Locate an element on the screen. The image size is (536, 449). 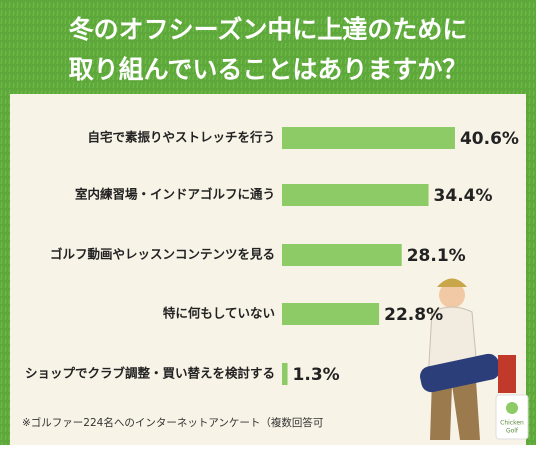
value-label: 34.4% is located at coordinates (463, 196).